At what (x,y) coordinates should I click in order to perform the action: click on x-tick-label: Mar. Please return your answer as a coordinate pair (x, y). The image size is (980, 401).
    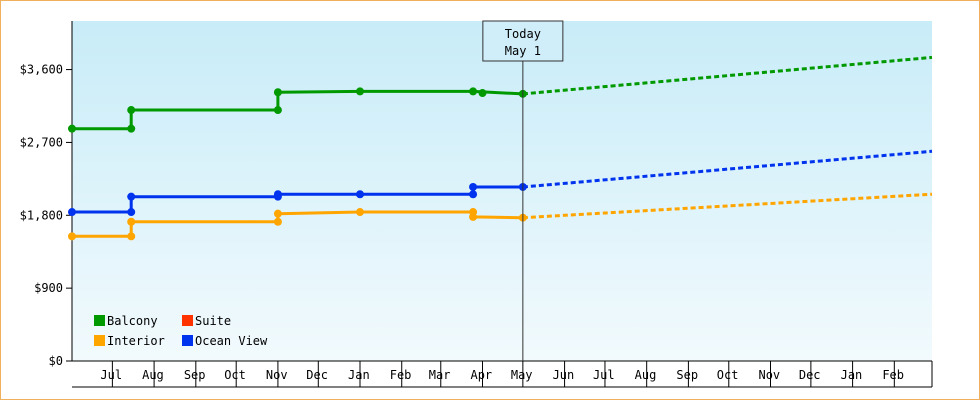
    Looking at the image, I should click on (440, 375).